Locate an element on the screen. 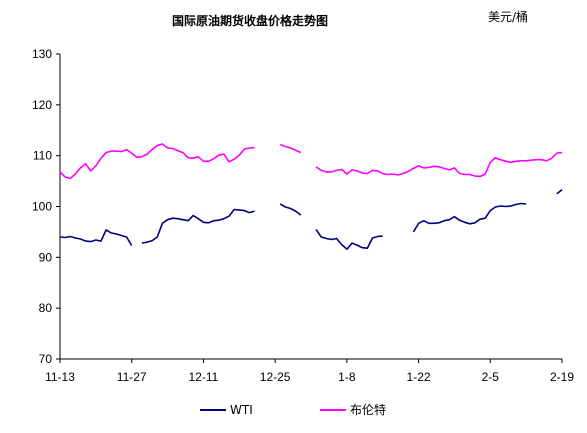 Image resolution: width=587 pixels, height=433 pixels. y-tick-label: 80 is located at coordinates (46, 308).